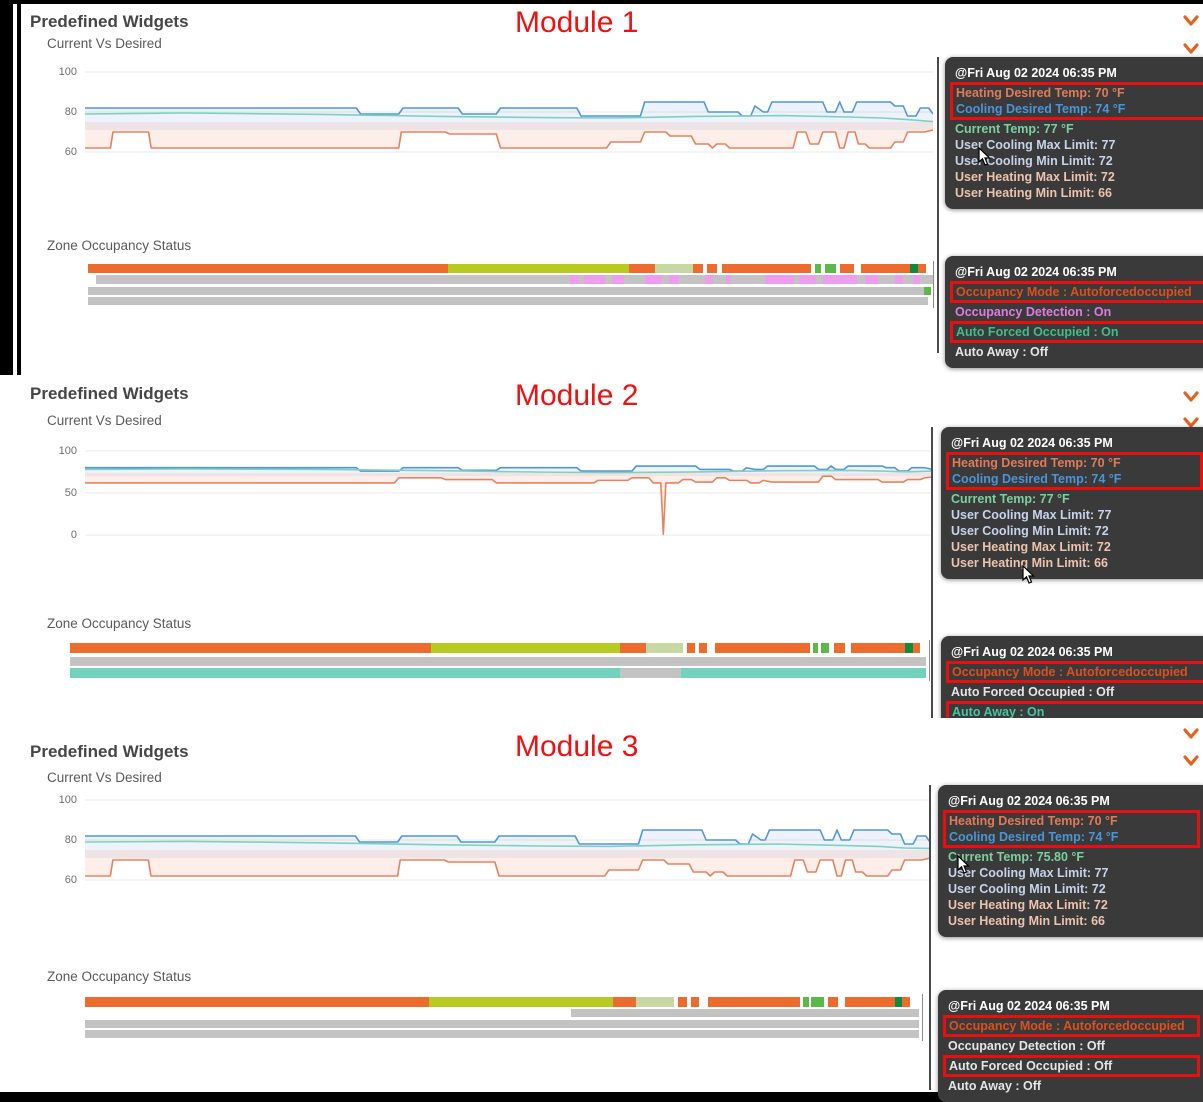 This screenshot has width=1203, height=1102. What do you see at coordinates (1041, 109) in the screenshot?
I see `tooltip-line: Cooling Desired Temp: 74 °F` at bounding box center [1041, 109].